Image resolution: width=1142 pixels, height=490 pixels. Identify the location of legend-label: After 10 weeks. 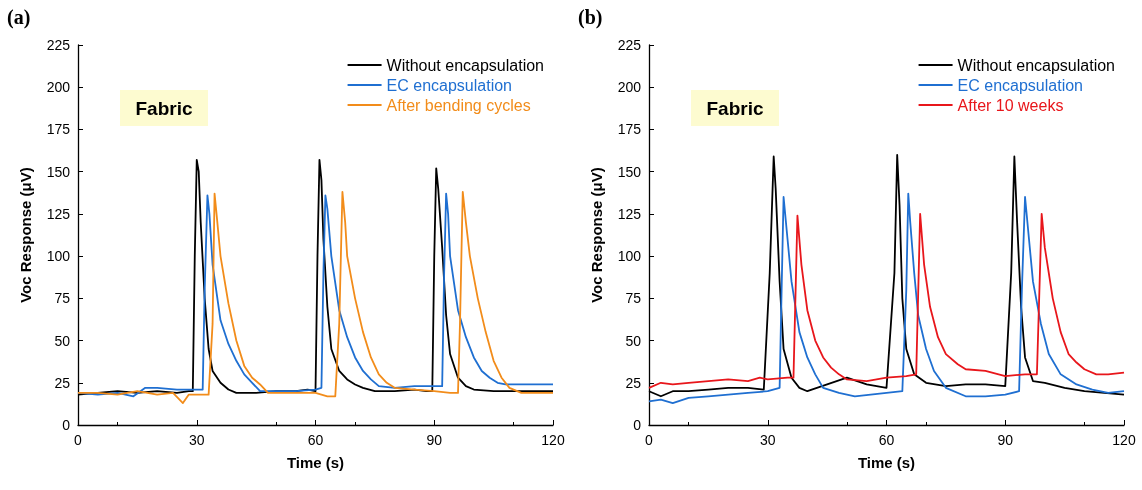
(1010, 105).